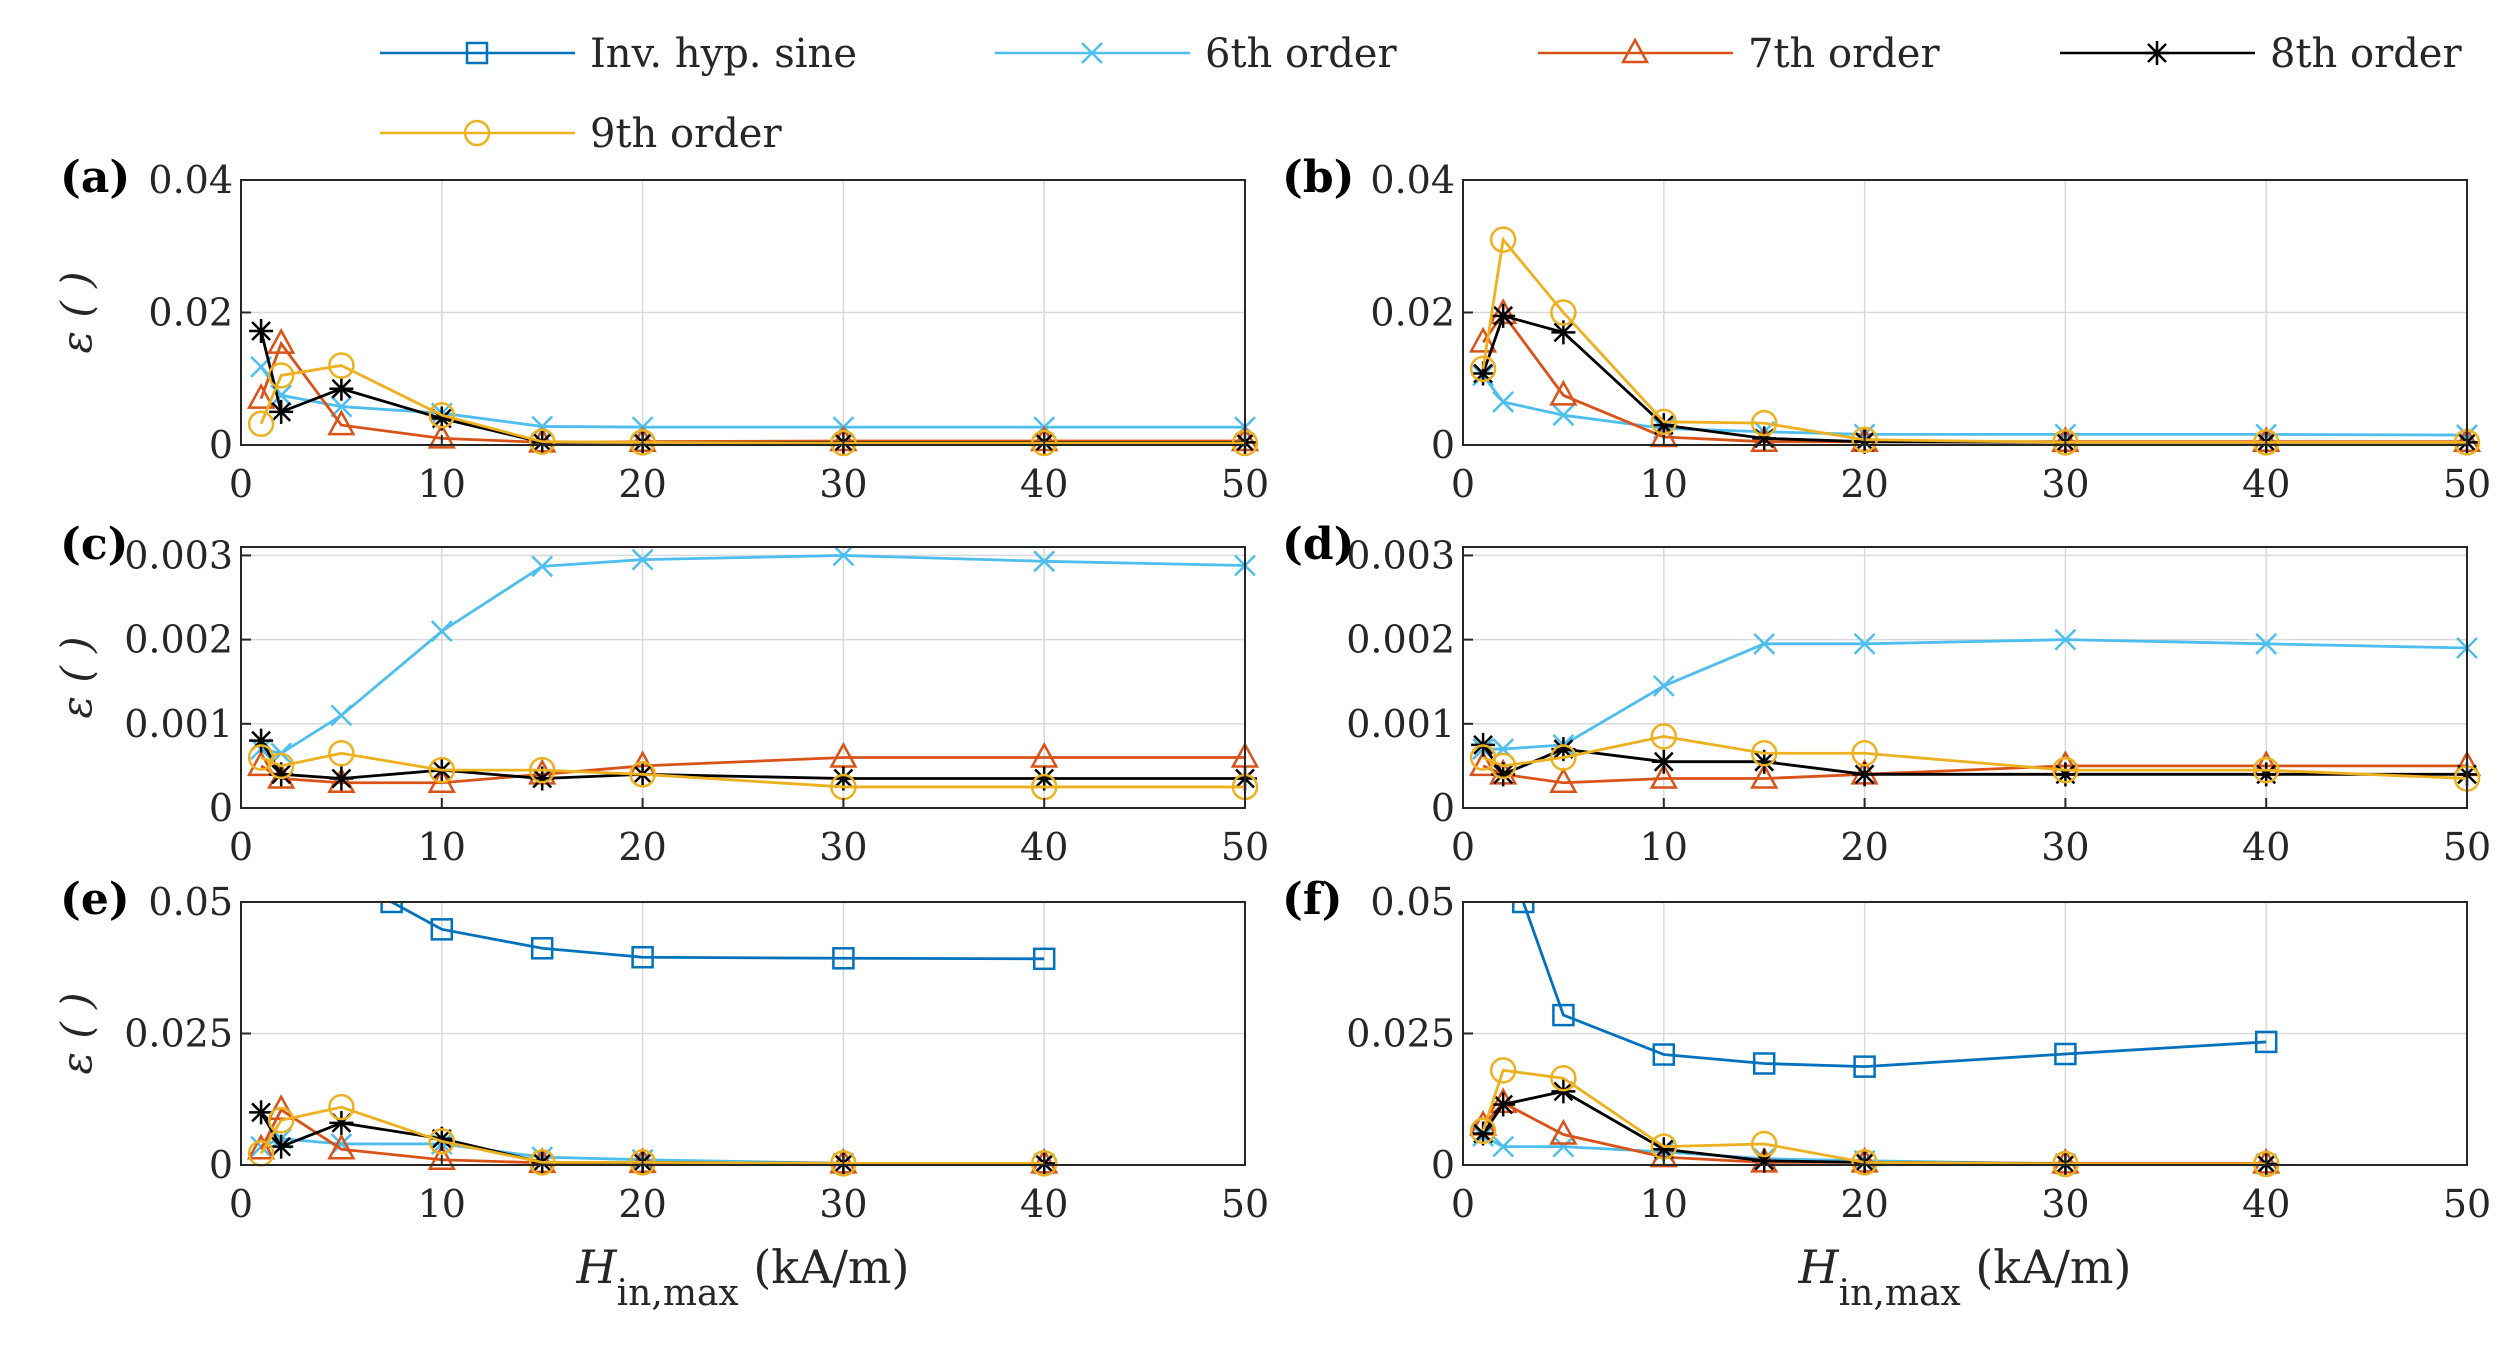 The image size is (2503, 1352). I want to click on panel-e: 0 10 20 30 40 50 0 0.025 0.05 (e) ε ( ), so click(660, 1050).